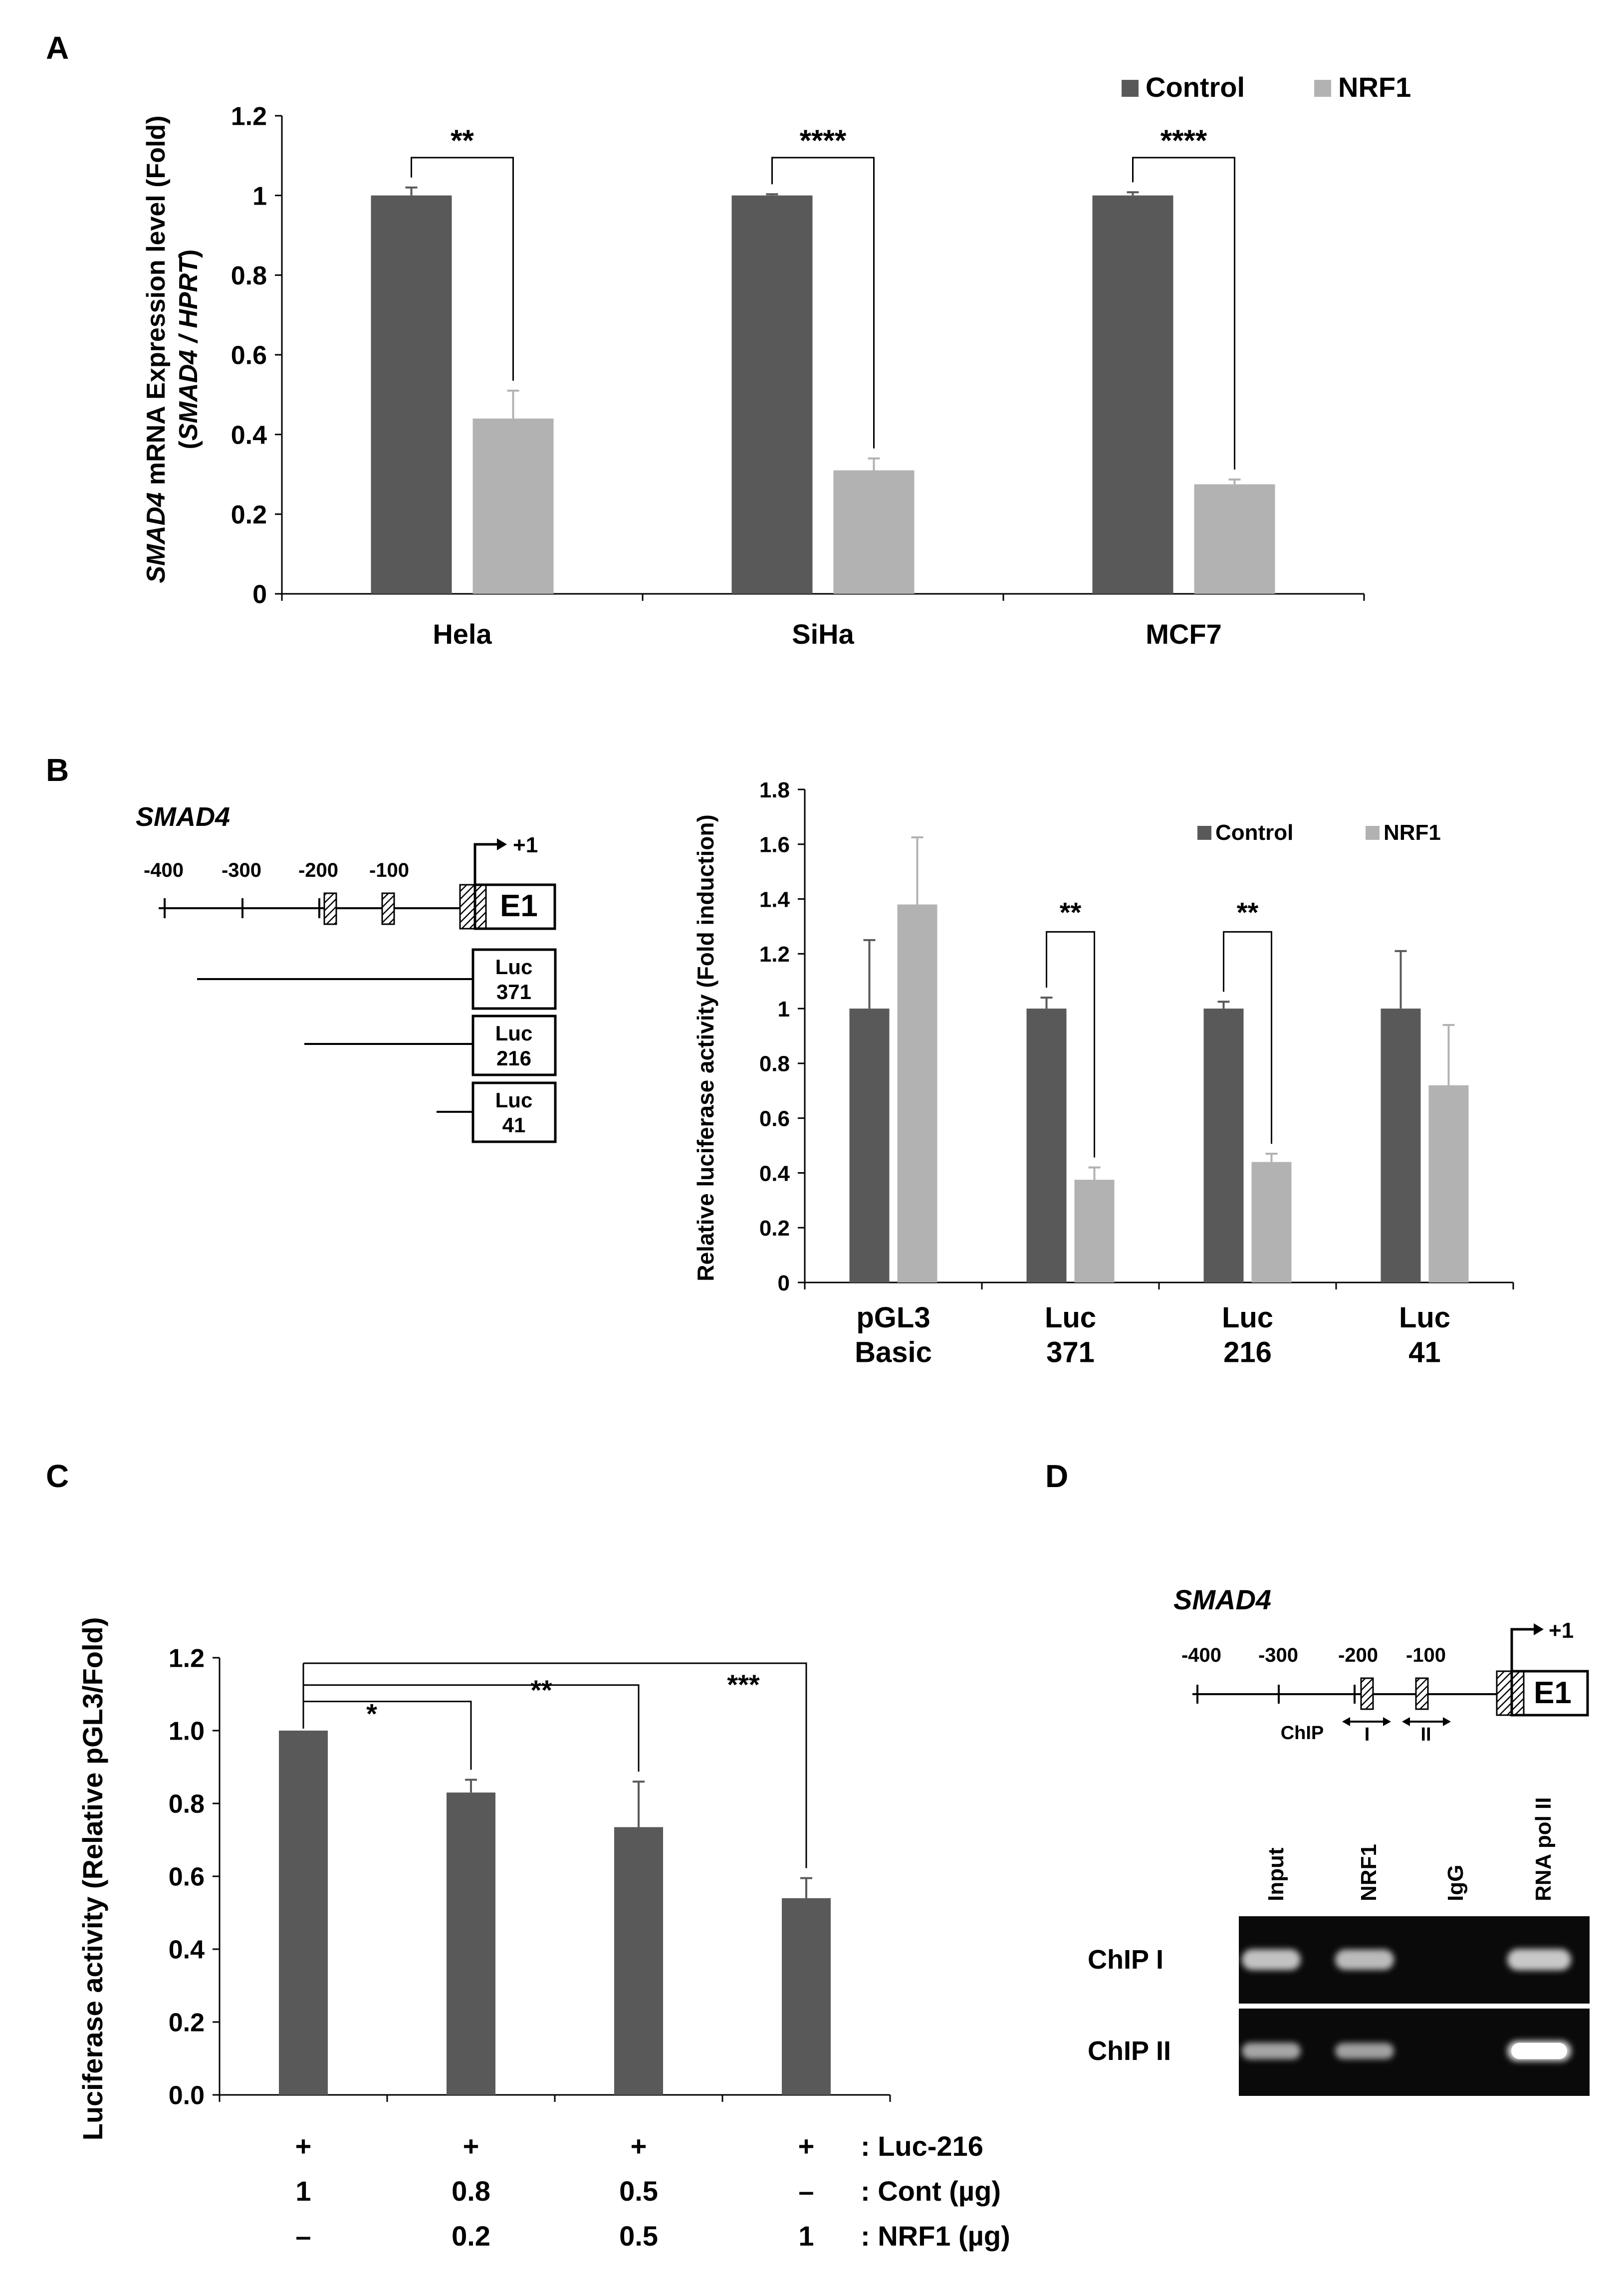 Image resolution: width=1624 pixels, height=2290 pixels. I want to click on chip-region-ii-arrow-left, so click(1406, 1721).